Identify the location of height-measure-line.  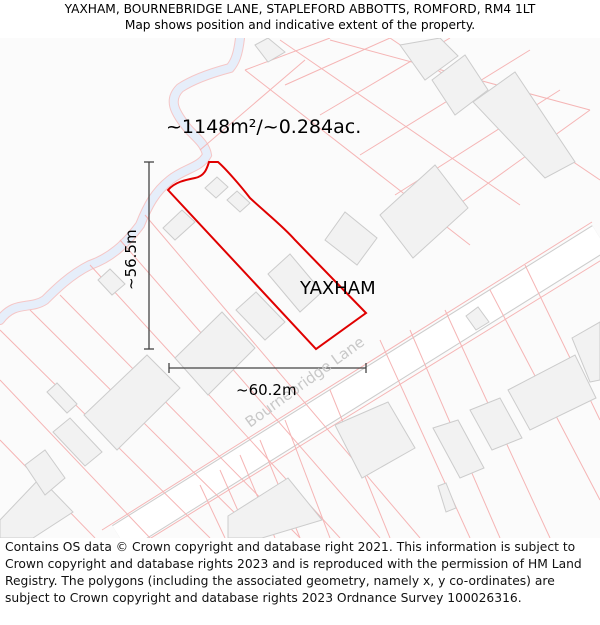
(149, 255).